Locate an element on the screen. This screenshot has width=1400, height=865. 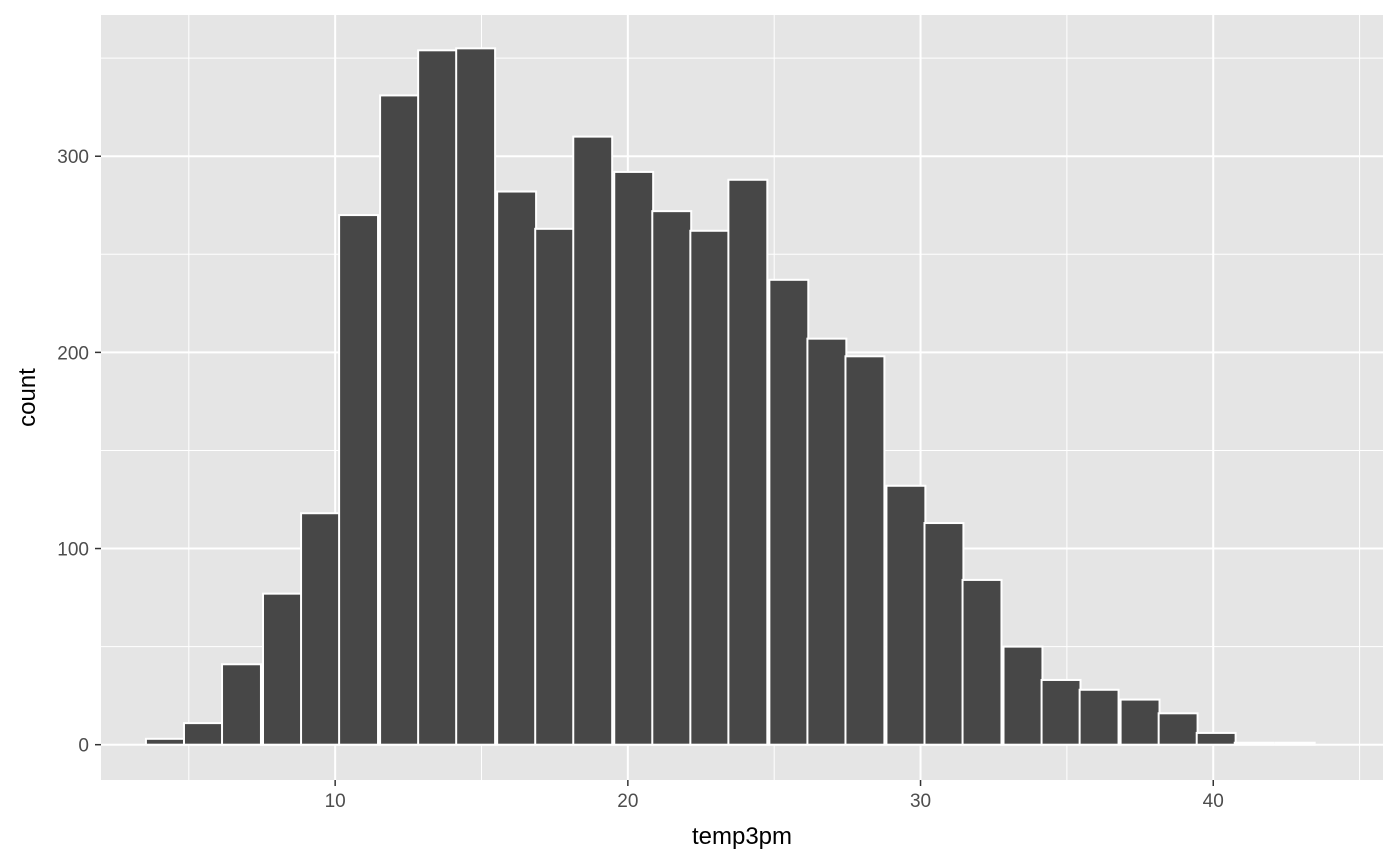
x-tick-label: 40 is located at coordinates (1213, 801).